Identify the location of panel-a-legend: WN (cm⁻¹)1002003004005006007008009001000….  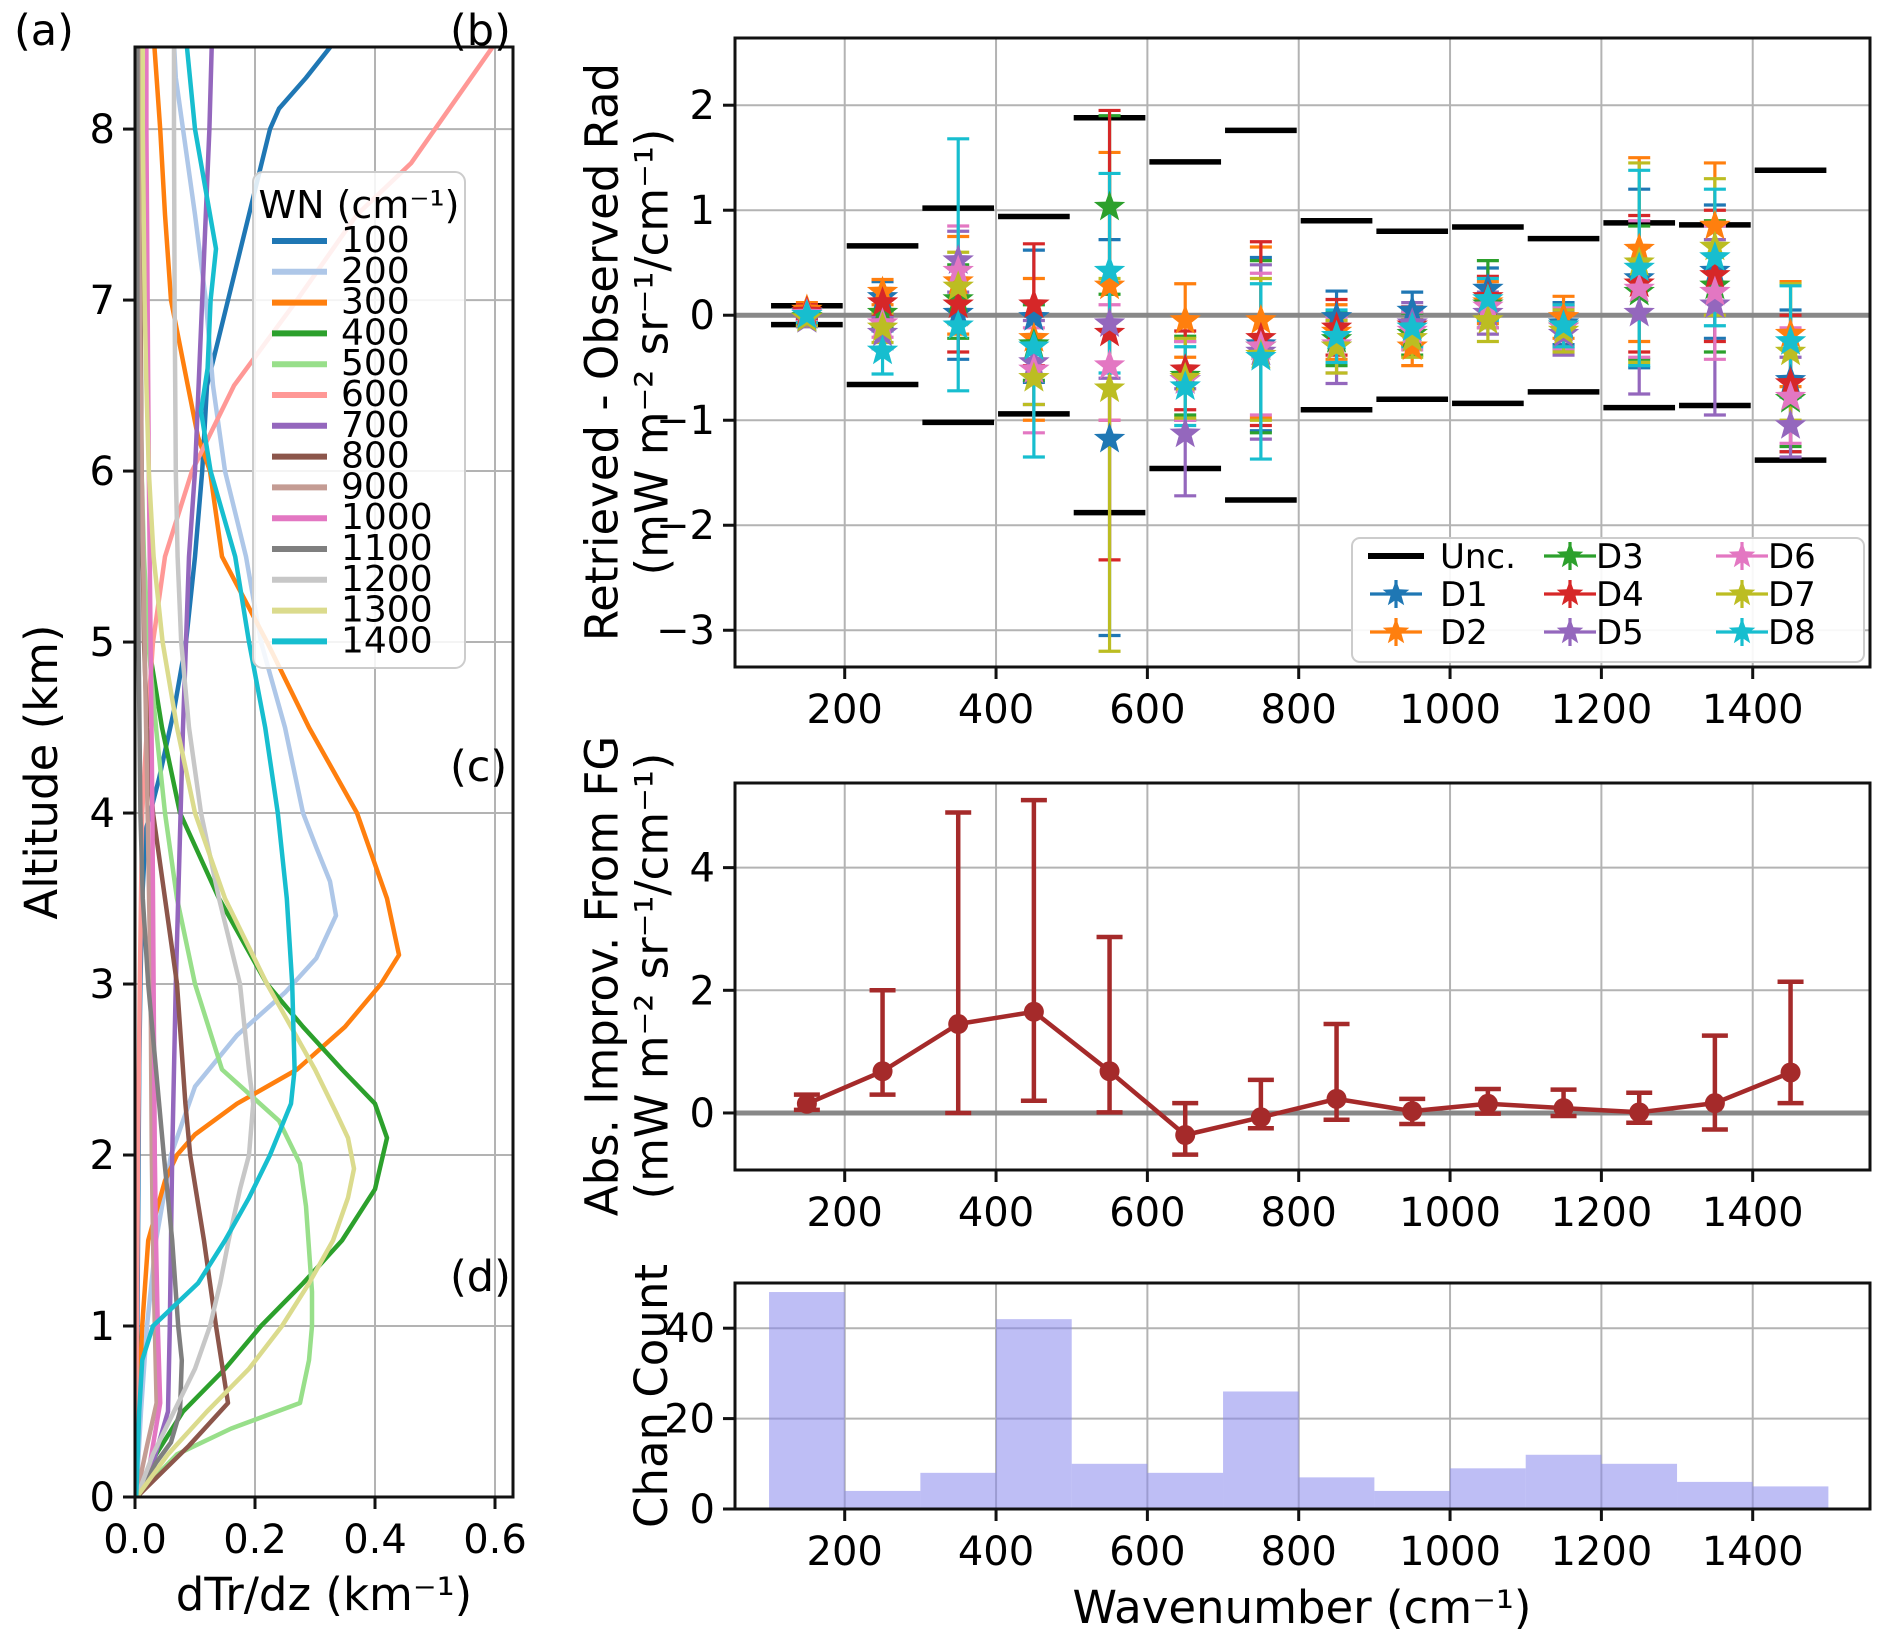
(359, 420).